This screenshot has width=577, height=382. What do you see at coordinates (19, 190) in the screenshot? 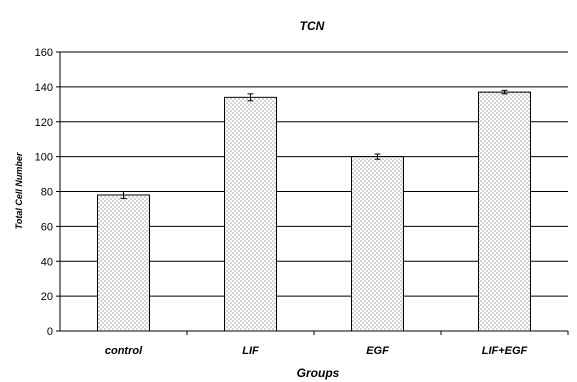
I see `y-axis-label: Total Cell Number` at bounding box center [19, 190].